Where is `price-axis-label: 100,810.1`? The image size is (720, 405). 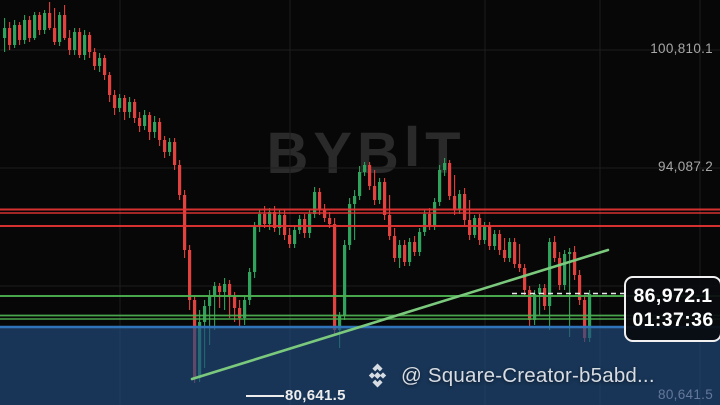 price-axis-label: 100,810.1 is located at coordinates (681, 48).